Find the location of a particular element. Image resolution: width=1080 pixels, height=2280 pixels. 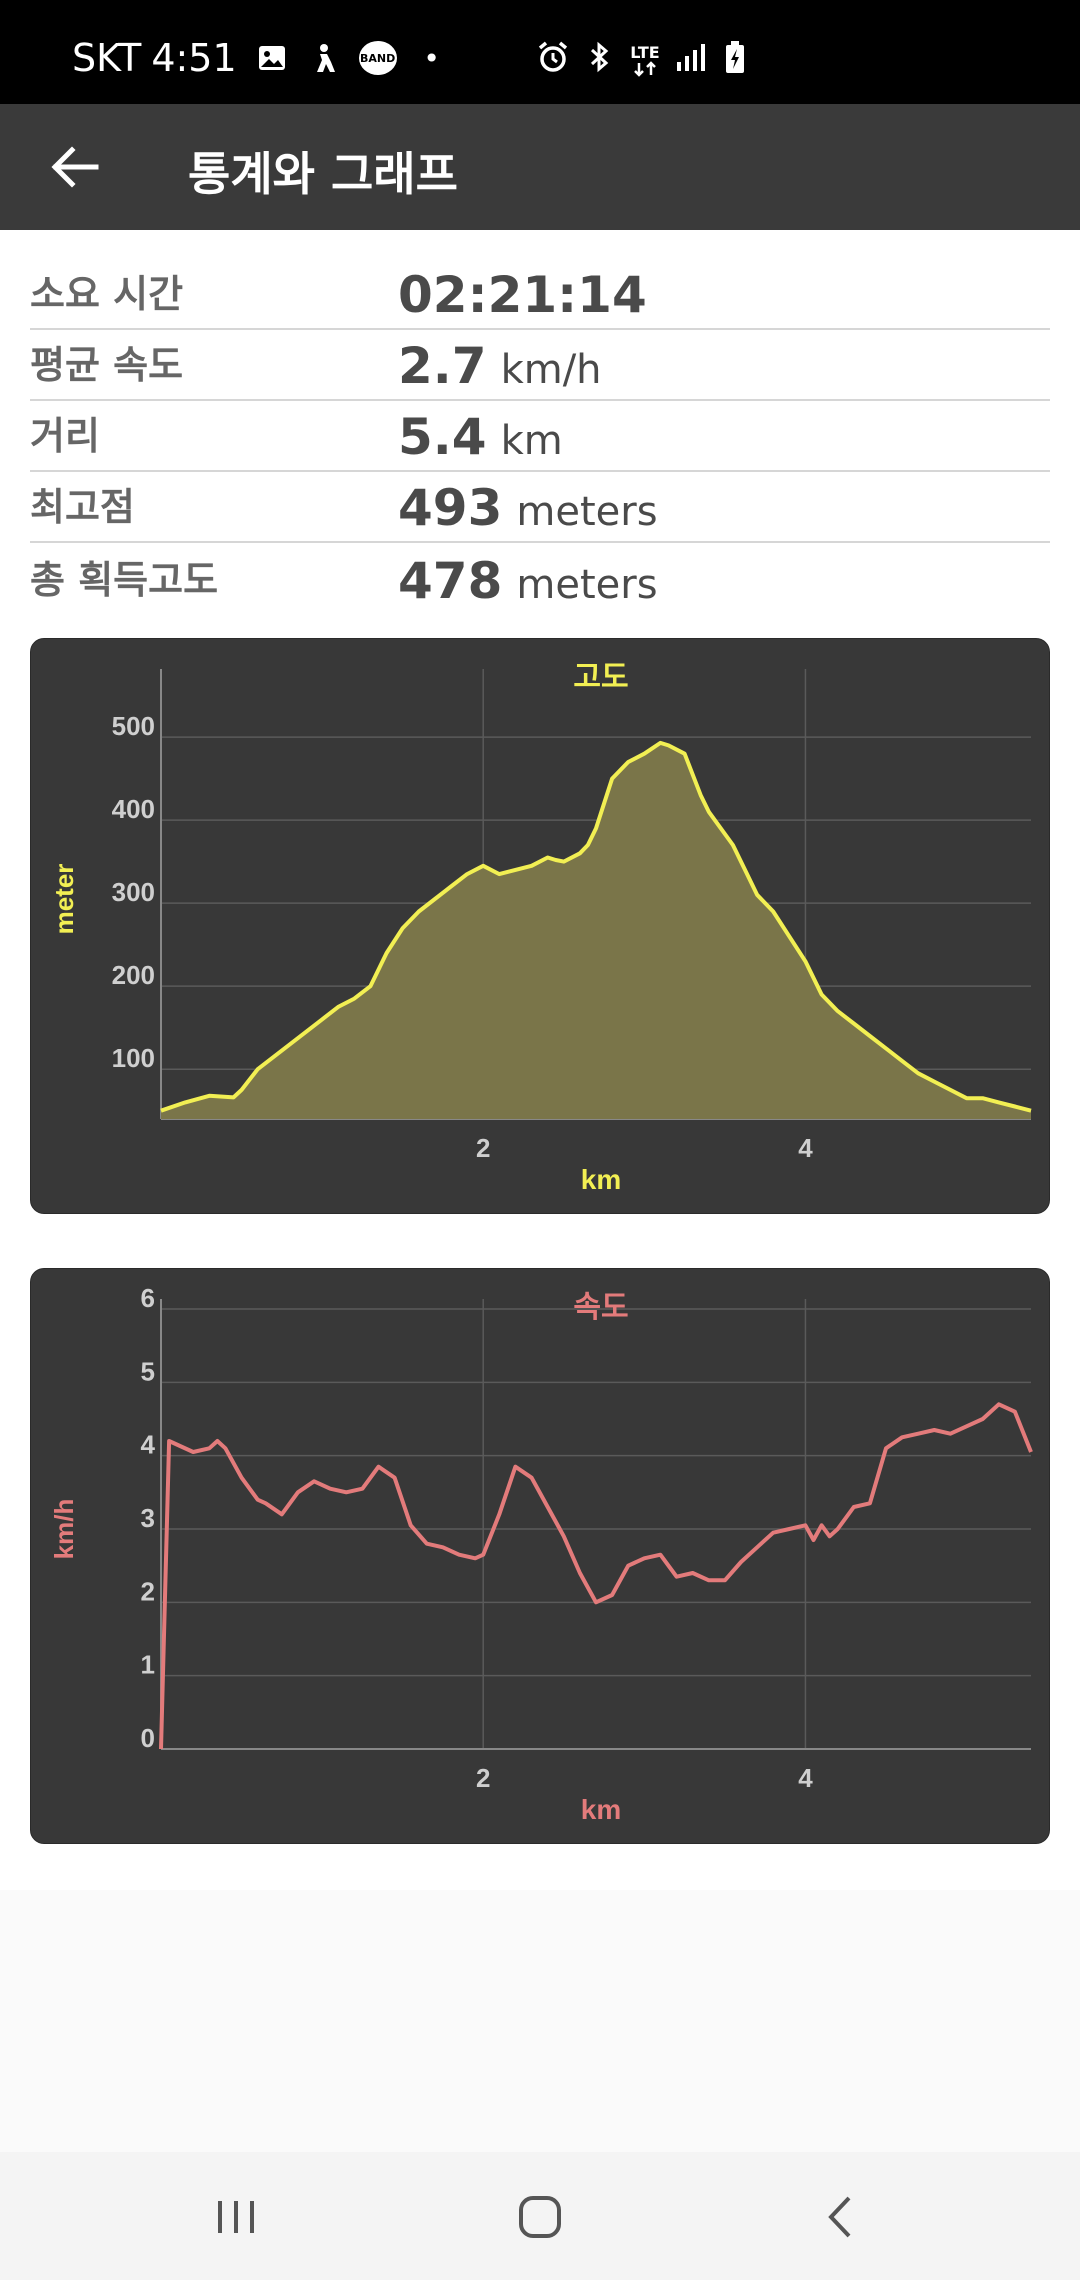

y-tick-label: 200 is located at coordinates (133, 975).